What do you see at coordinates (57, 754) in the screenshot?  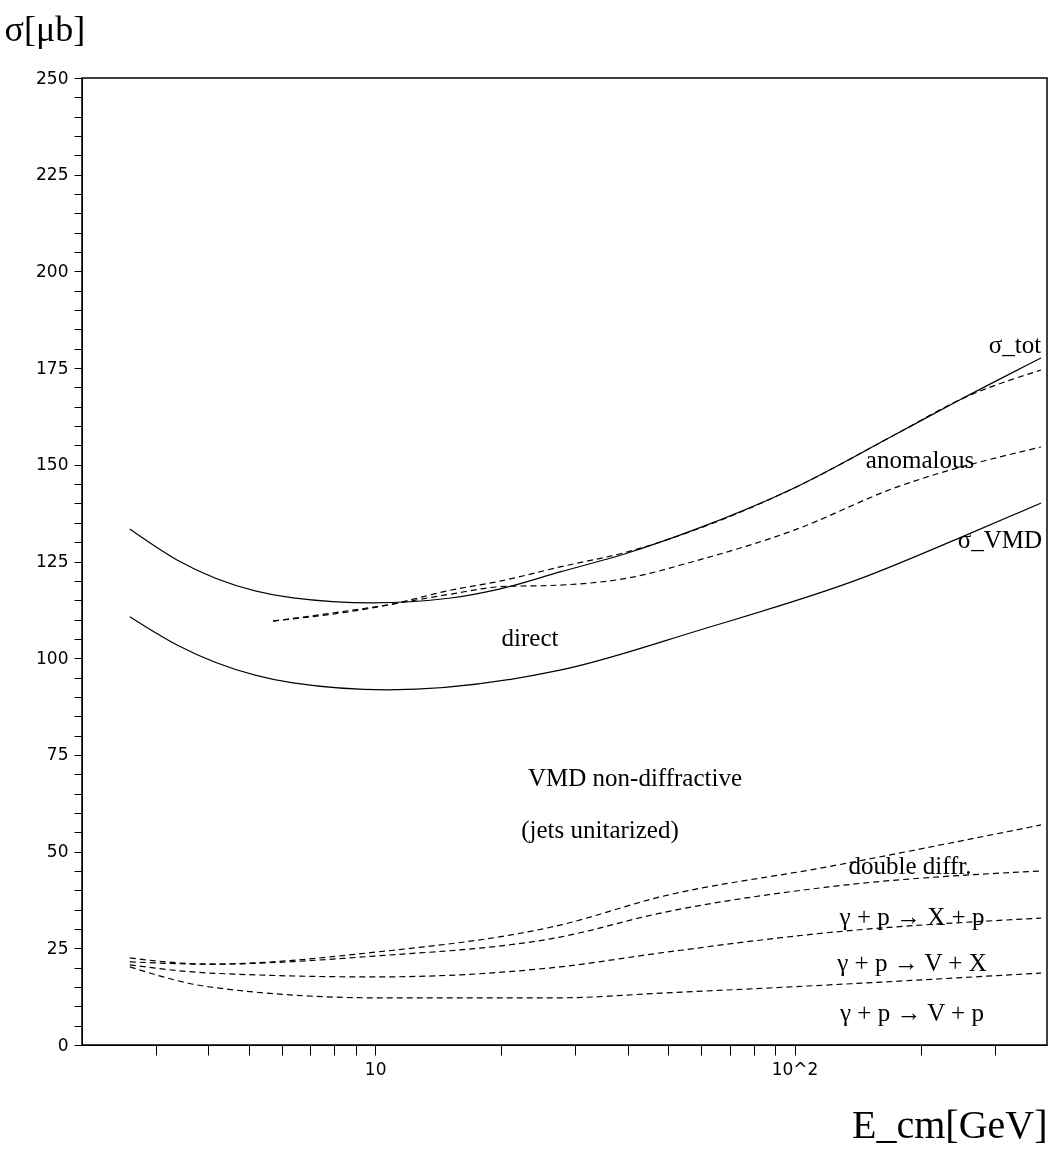 I see `y-tick-label: 75` at bounding box center [57, 754].